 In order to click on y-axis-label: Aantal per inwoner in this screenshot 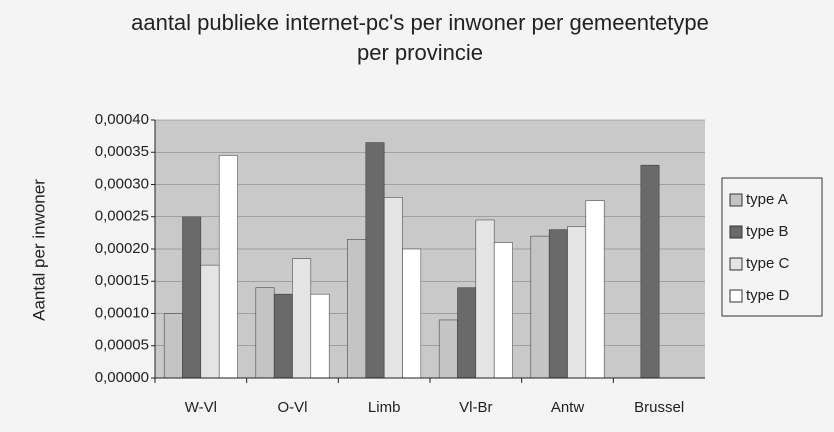, I will do `click(38, 250)`.